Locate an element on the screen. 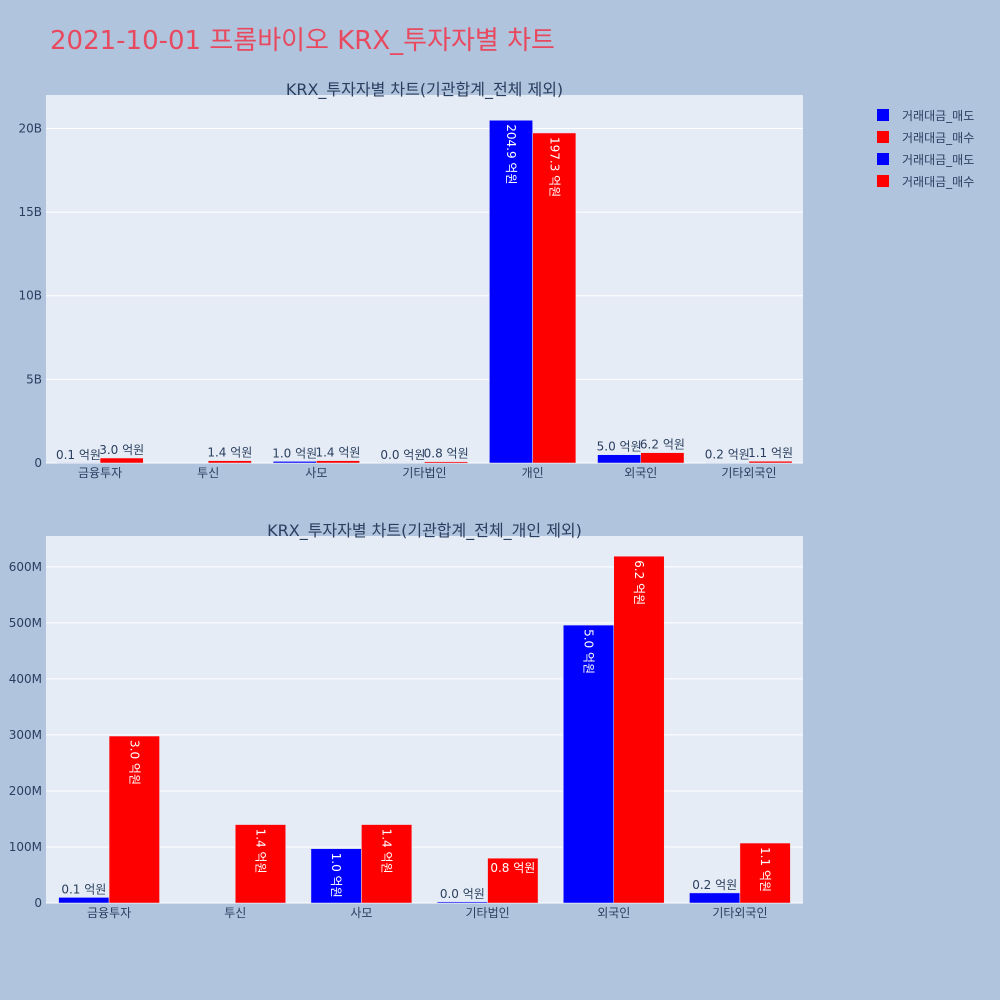 The image size is (1000, 1000). bottom-x-tick-label: 금융투자 is located at coordinates (109, 913).